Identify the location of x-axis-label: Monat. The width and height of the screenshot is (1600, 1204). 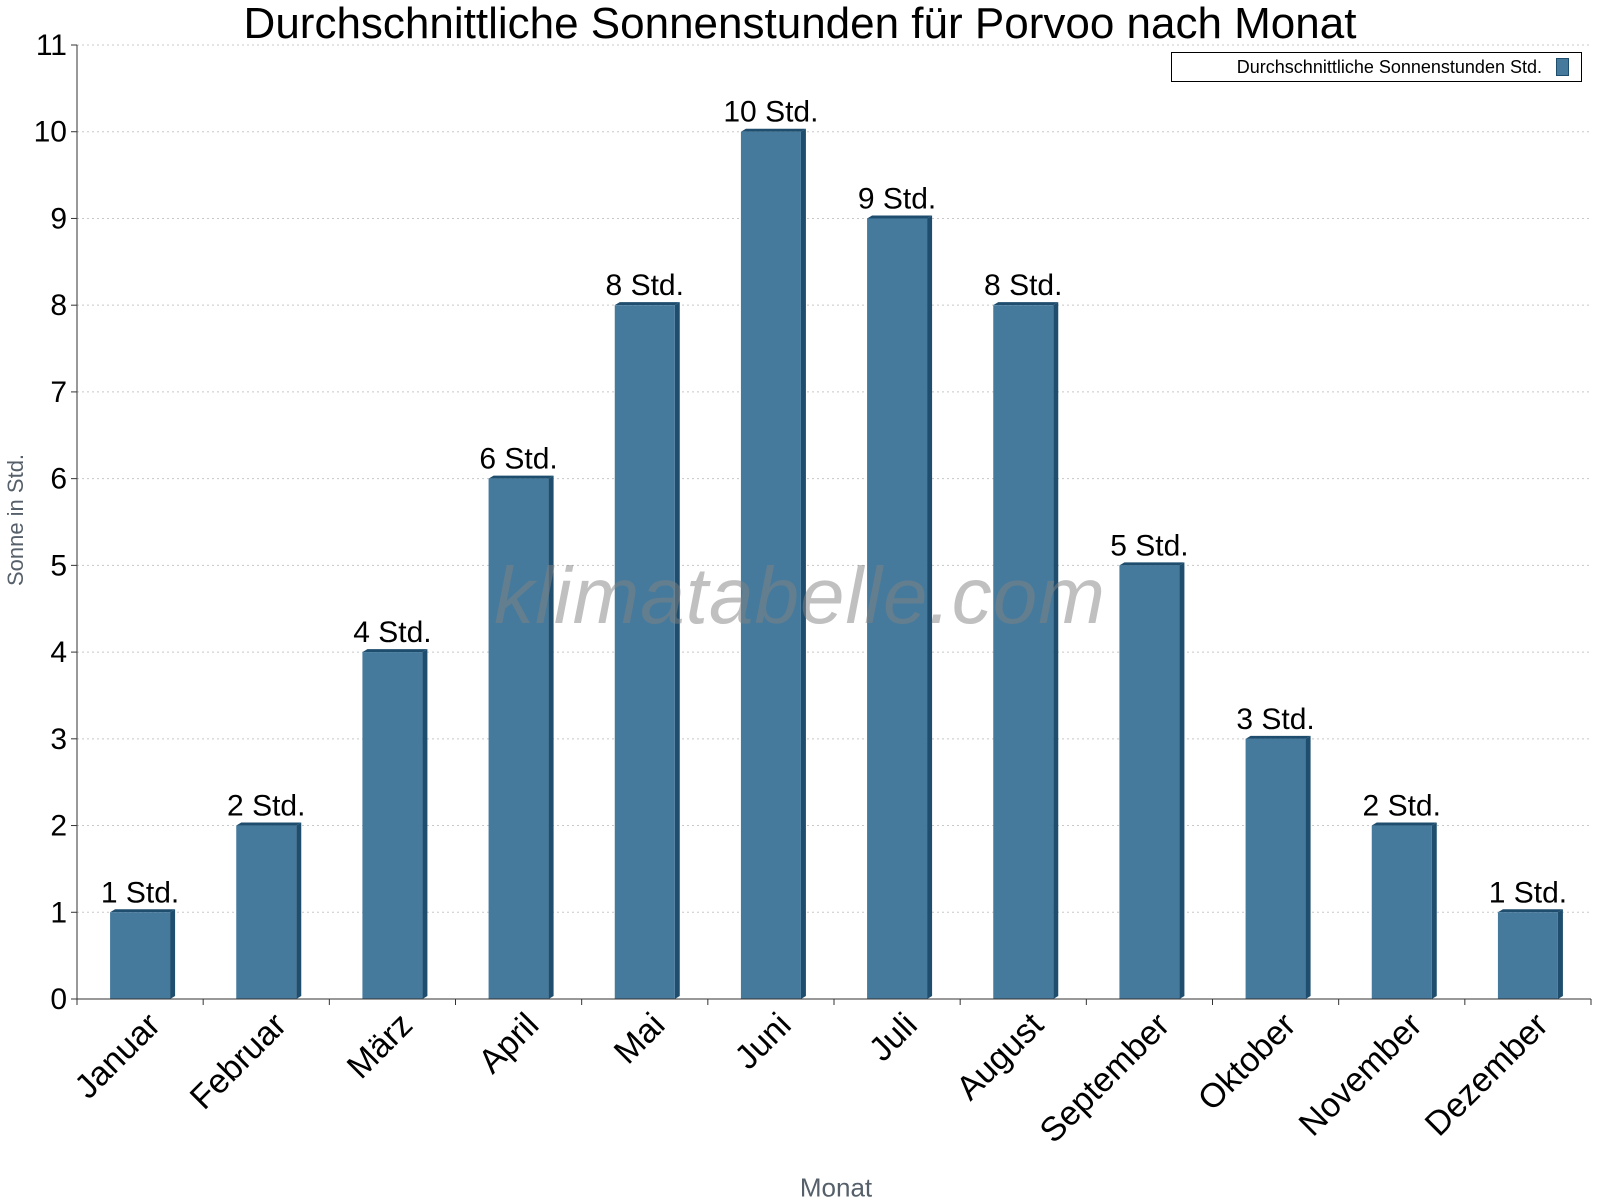
(836, 1187).